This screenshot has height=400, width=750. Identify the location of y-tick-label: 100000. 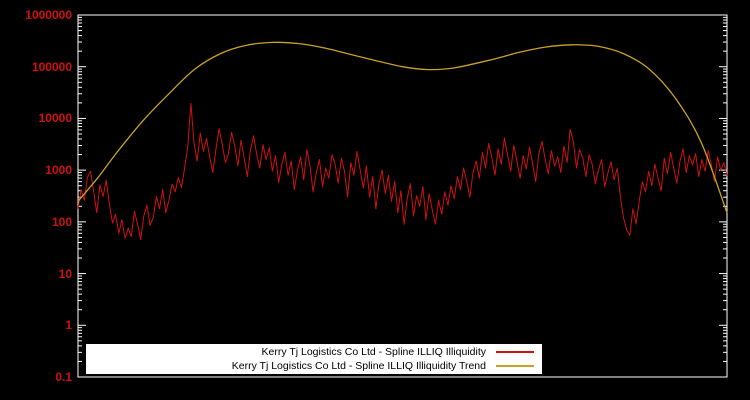
(51, 66).